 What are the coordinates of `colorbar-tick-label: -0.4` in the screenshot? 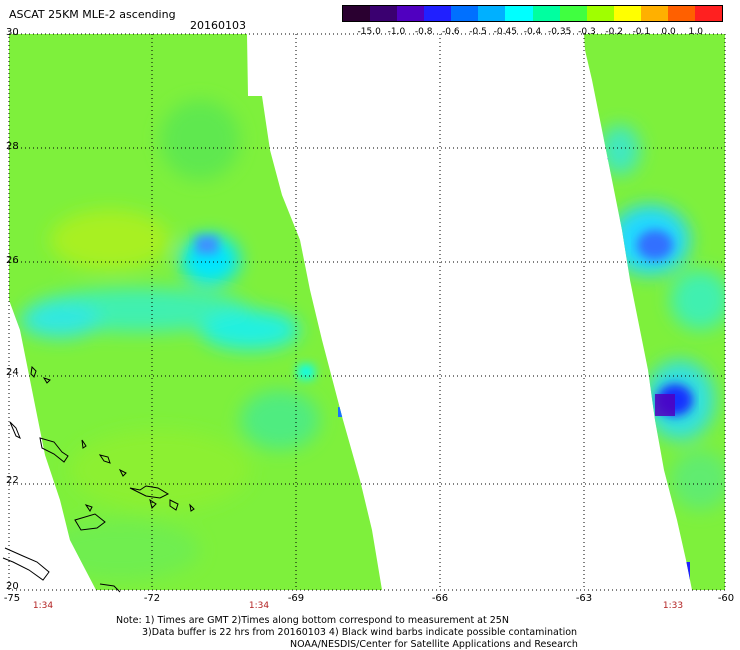 It's located at (532, 32).